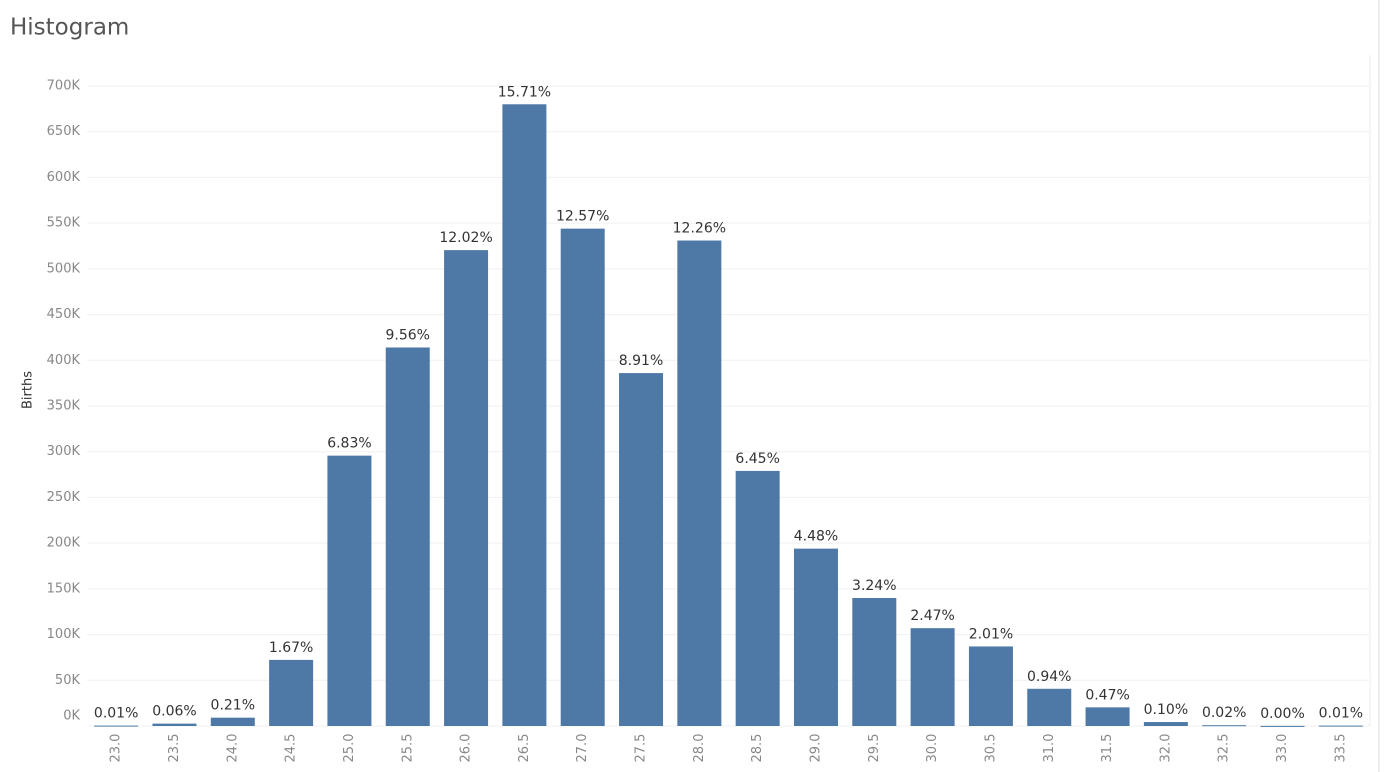 This screenshot has height=772, width=1386. I want to click on x-tick-label: 29.5, so click(874, 748).